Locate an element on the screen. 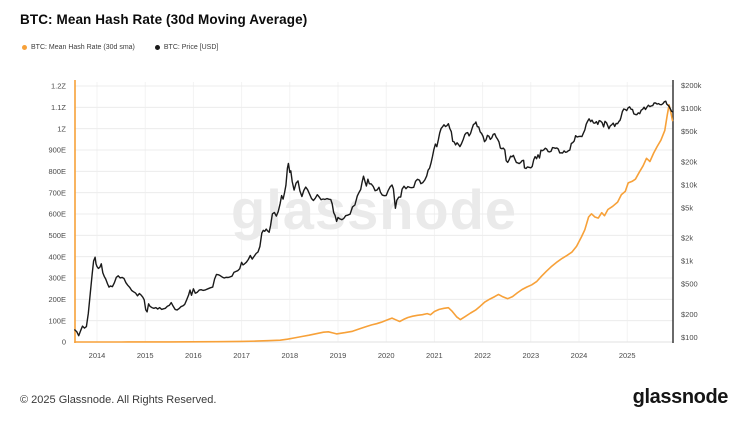 The image size is (750, 422). glassnode-logo: glassnode is located at coordinates (680, 397).